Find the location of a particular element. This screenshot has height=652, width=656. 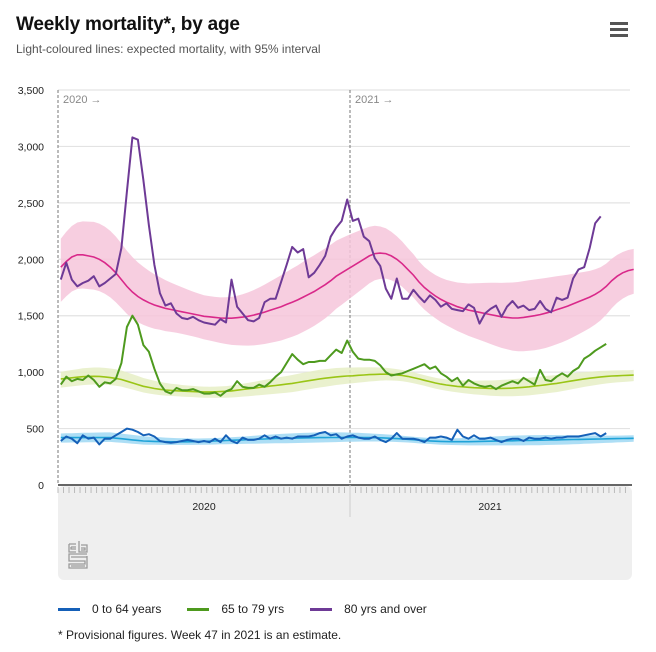

hamburger-menu-icon is located at coordinates (619, 30).